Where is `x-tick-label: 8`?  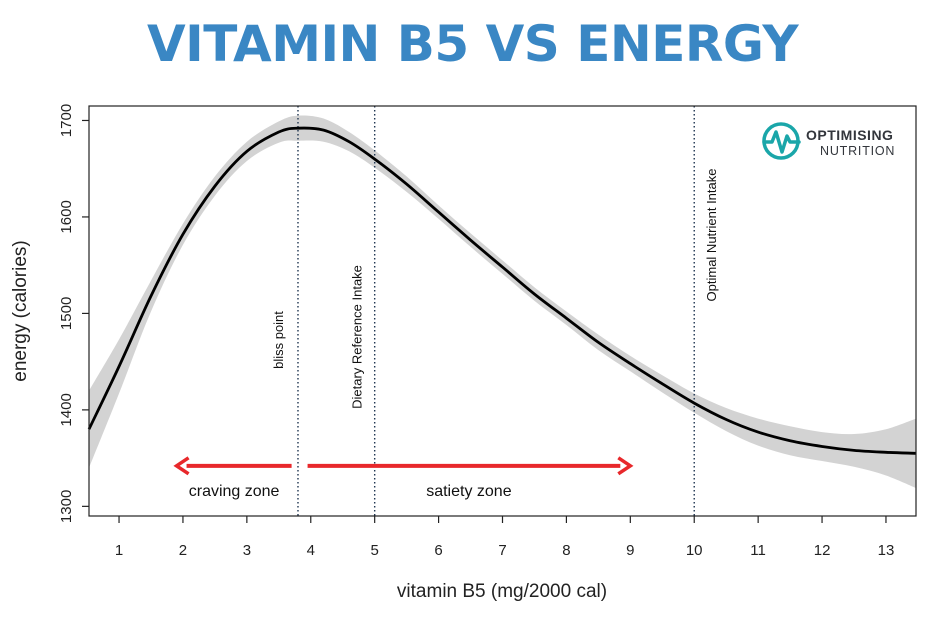 x-tick-label: 8 is located at coordinates (566, 550).